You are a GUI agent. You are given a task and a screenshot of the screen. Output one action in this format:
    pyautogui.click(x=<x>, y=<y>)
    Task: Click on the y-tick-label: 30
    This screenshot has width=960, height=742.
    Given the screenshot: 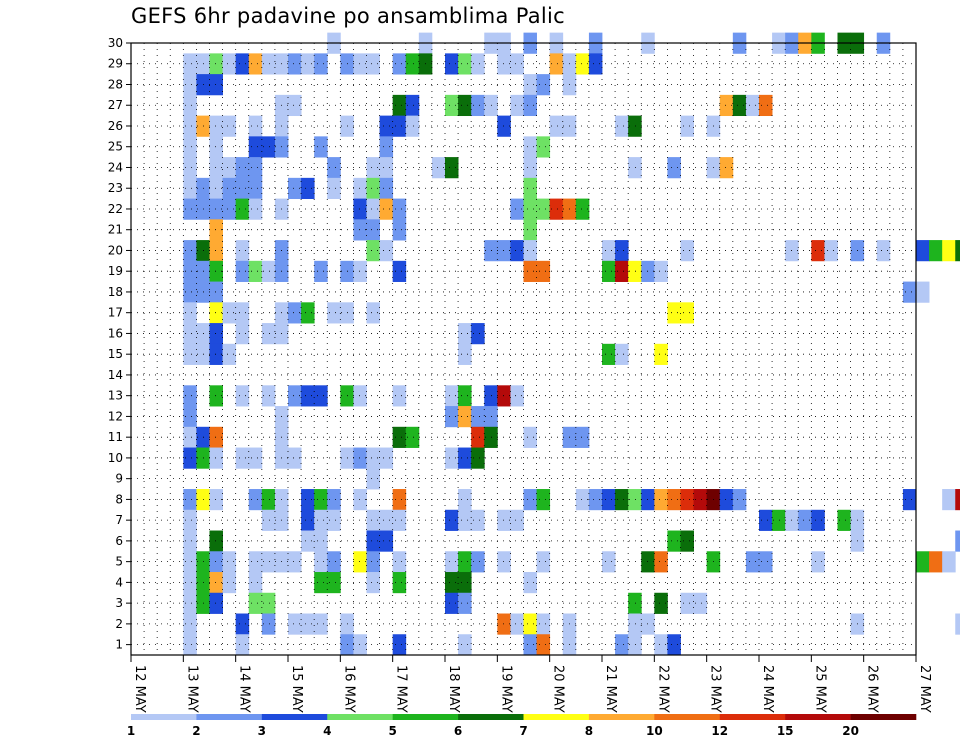 What is the action you would take?
    pyautogui.click(x=115, y=43)
    